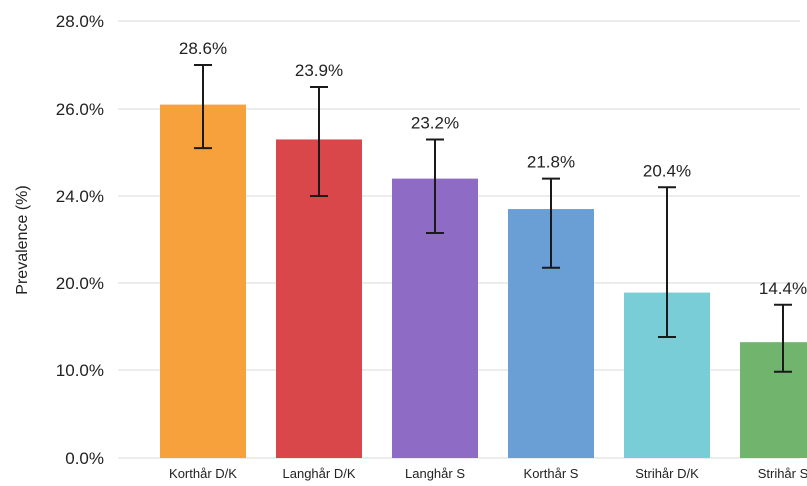 The width and height of the screenshot is (807, 486). Describe the element at coordinates (667, 170) in the screenshot. I see `data-label: 20.4%` at that location.